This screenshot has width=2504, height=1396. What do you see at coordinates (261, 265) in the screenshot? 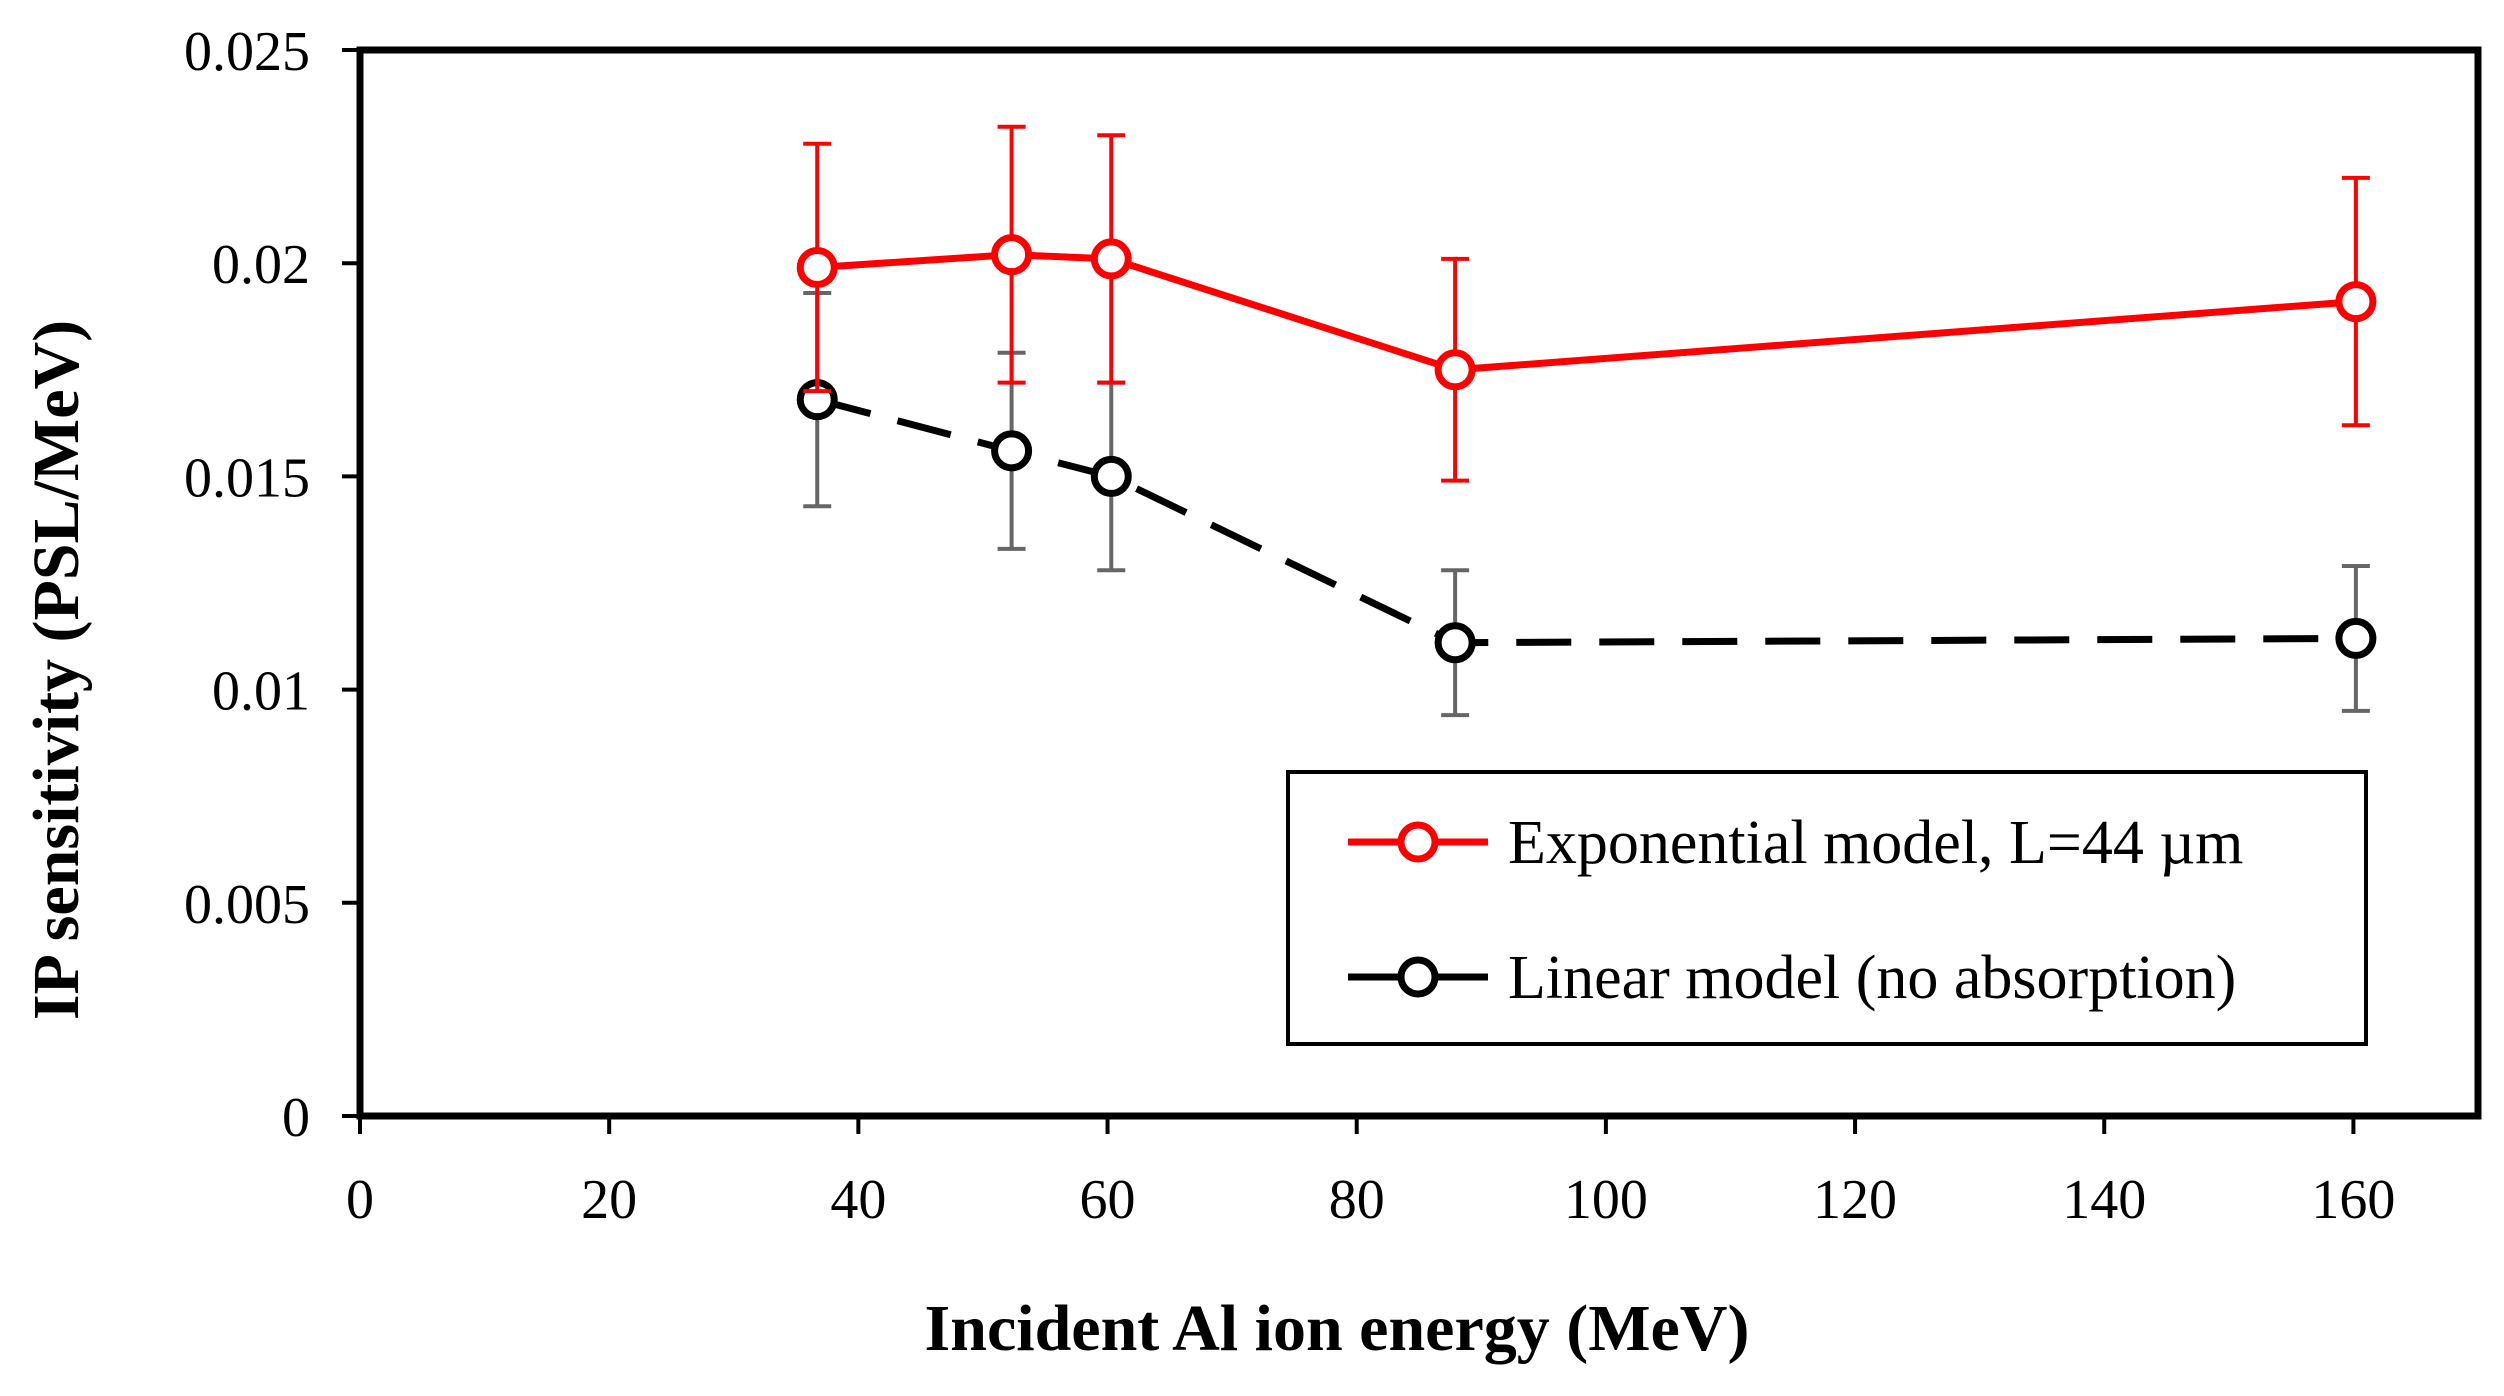
I see `y-tick-label-4: 0.02` at bounding box center [261, 265].